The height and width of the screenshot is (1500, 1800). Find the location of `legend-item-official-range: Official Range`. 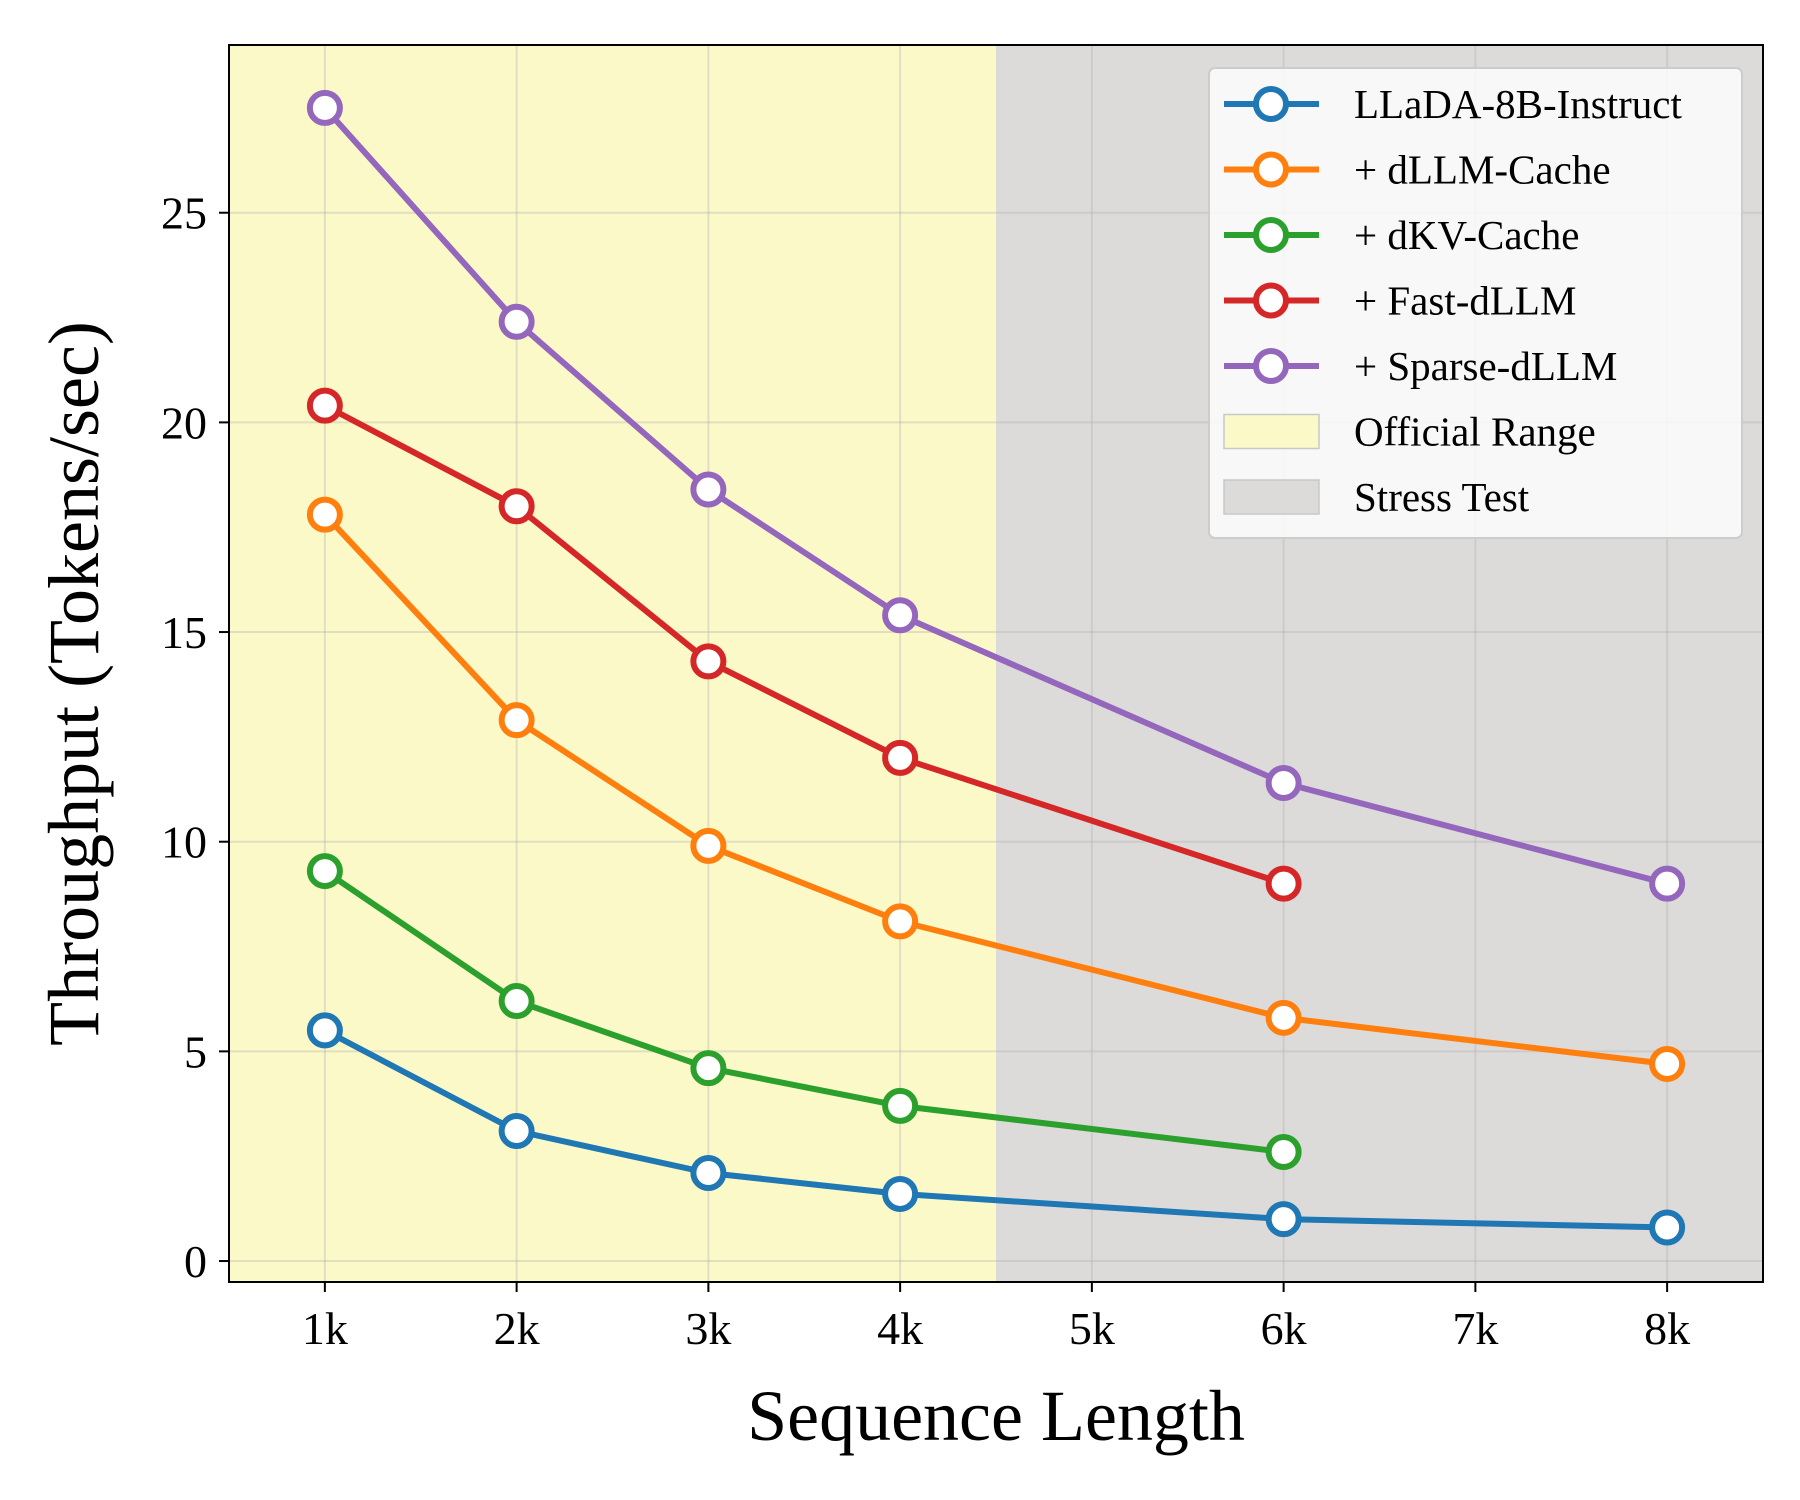

legend-item-official-range: Official Range is located at coordinates (1409, 432).